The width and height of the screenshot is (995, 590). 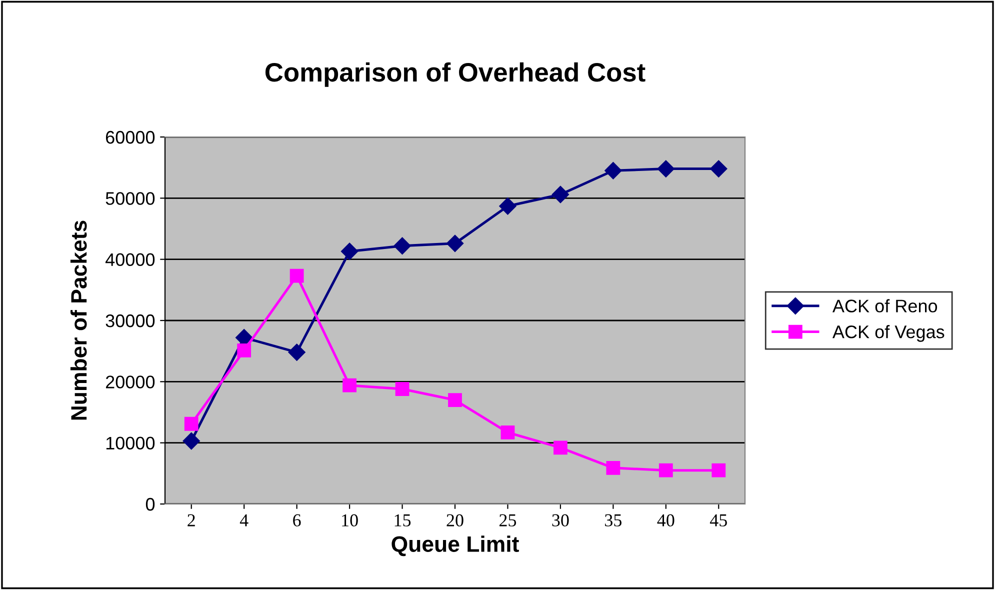 I want to click on x-tick-label: 2, so click(x=191, y=520).